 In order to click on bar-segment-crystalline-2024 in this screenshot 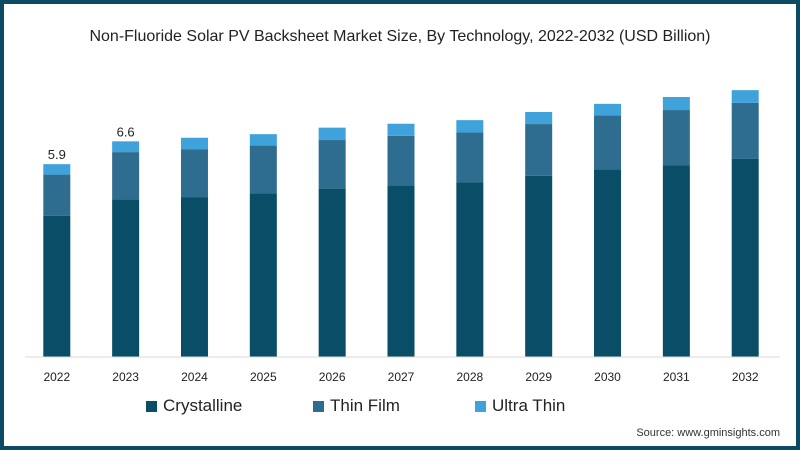, I will do `click(194, 277)`.